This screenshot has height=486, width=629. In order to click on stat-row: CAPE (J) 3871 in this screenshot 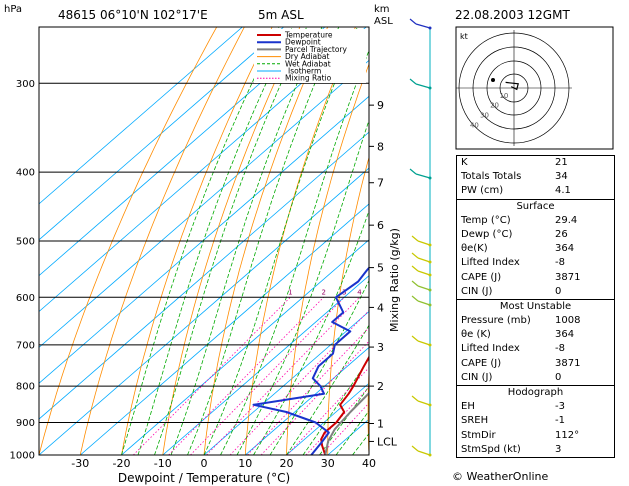, I will do `click(535, 364)`.